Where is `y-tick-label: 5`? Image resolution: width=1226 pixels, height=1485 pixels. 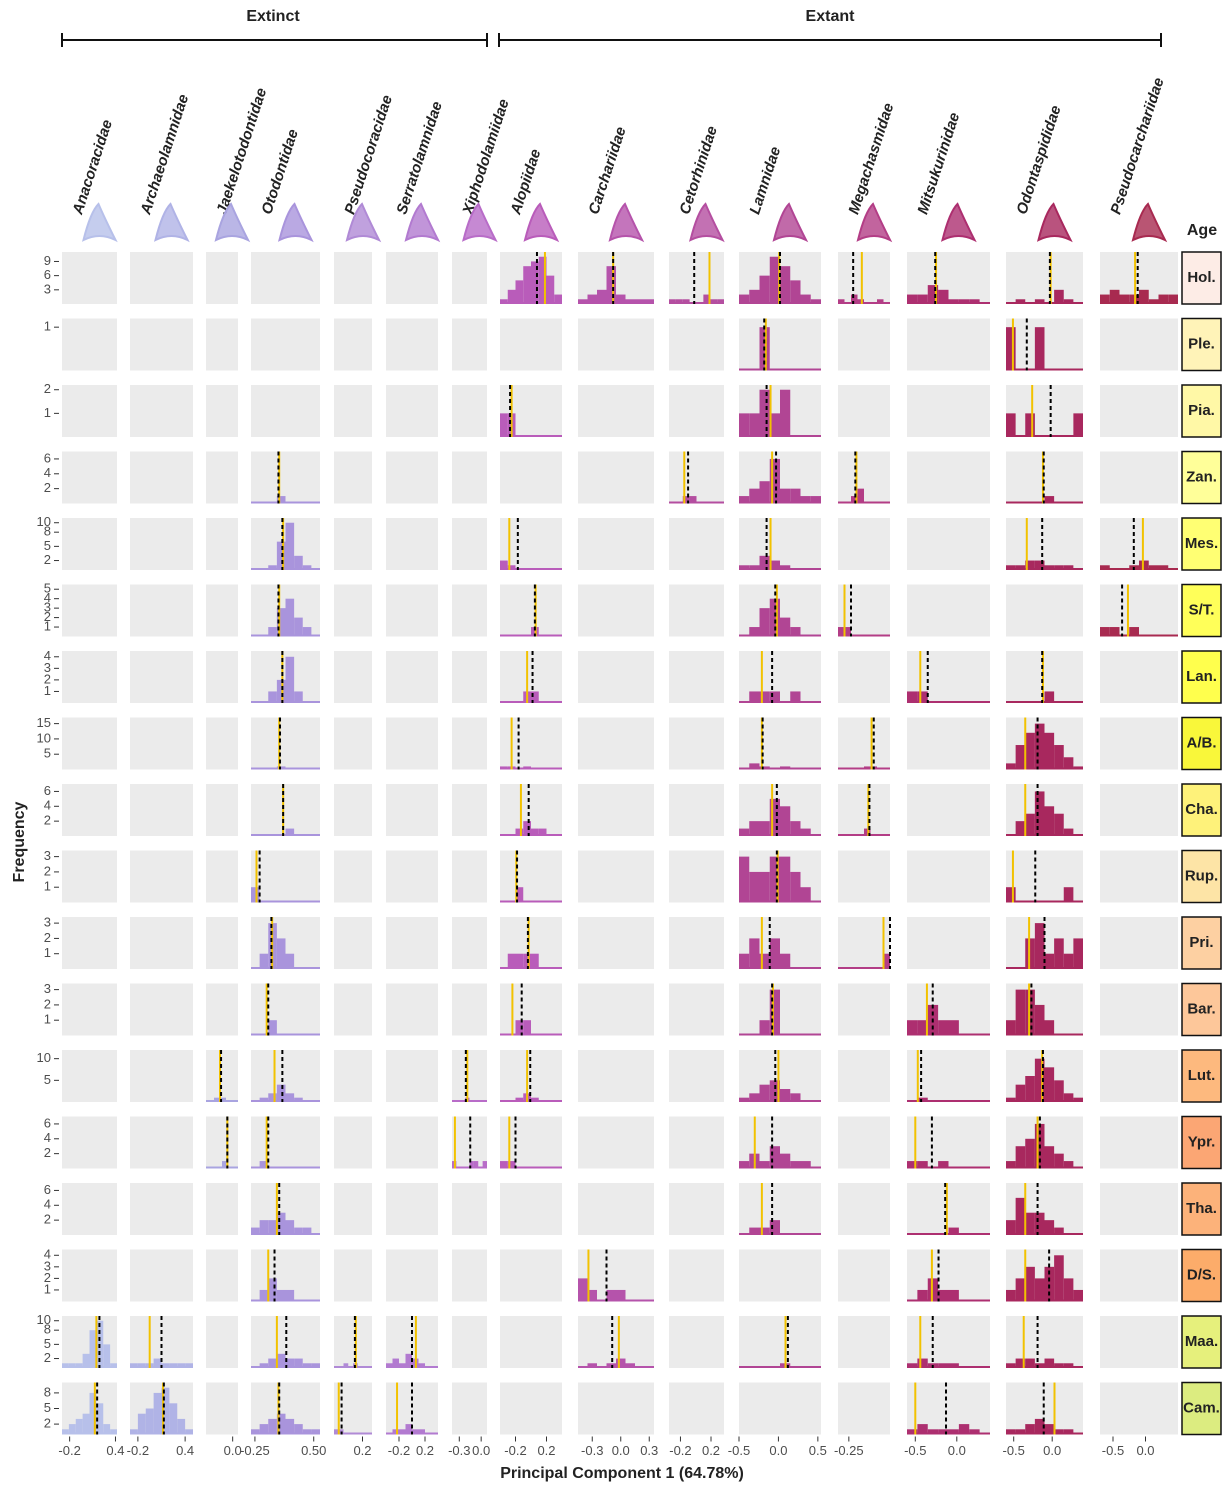
y-tick-label: 5 is located at coordinates (47, 1407).